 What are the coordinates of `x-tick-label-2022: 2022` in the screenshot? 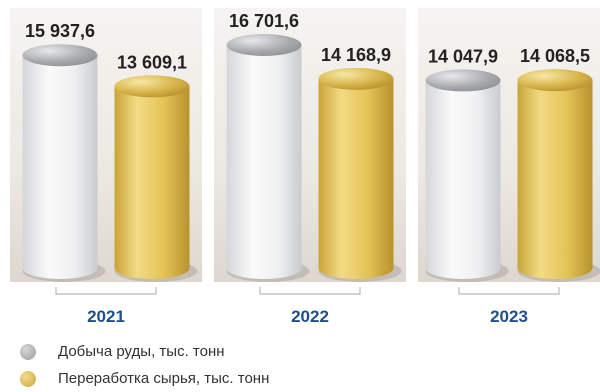 It's located at (310, 316).